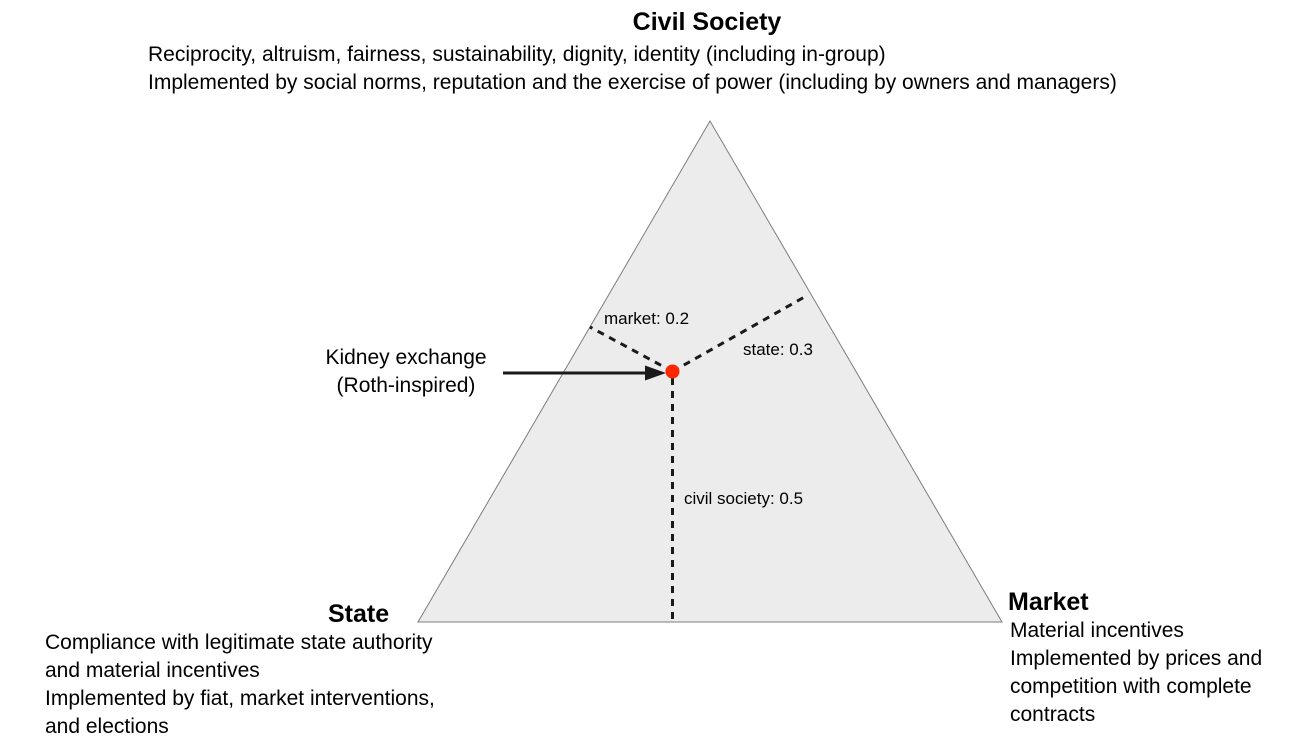 The width and height of the screenshot is (1306, 747). What do you see at coordinates (406, 385) in the screenshot?
I see `annotation-line: (Roth-inspired)` at bounding box center [406, 385].